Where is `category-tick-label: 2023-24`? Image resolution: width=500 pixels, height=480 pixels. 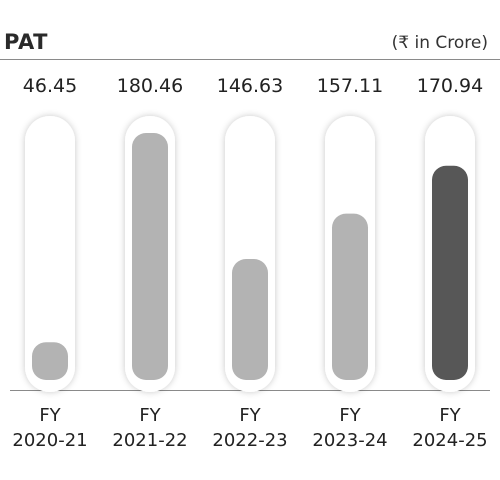 category-tick-label: 2023-24 is located at coordinates (349, 440).